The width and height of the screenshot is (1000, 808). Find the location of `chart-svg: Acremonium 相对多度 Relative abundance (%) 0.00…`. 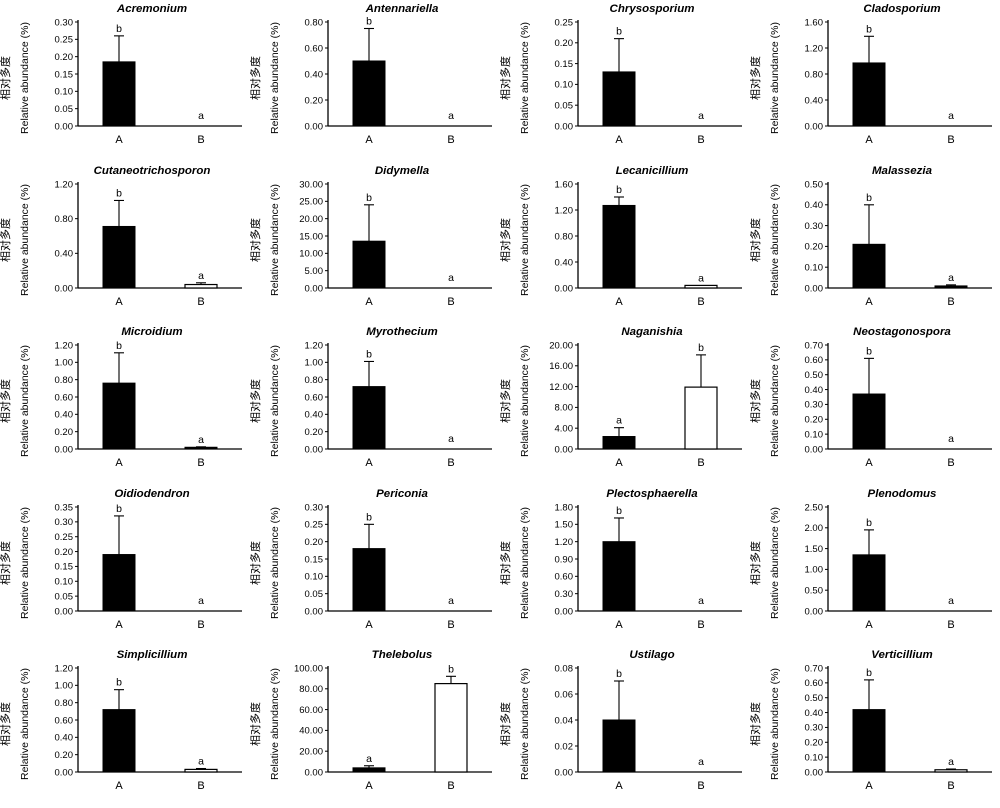

chart-svg: Acremonium 相对多度 Relative abundance (%) 0.00… is located at coordinates (121, 74).